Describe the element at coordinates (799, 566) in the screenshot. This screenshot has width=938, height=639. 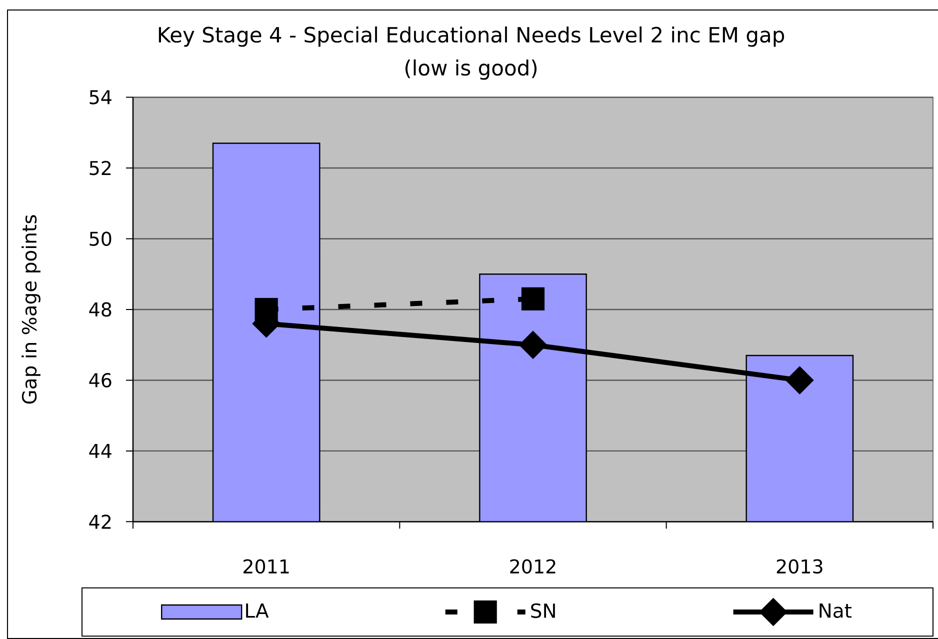
I see `x-tick-label: 2013` at that location.